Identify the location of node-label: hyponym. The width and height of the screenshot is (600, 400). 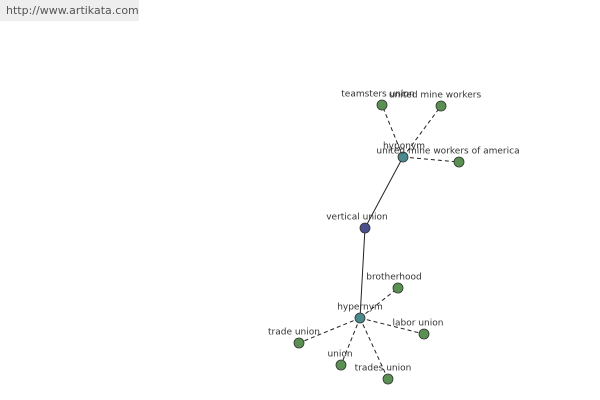
(404, 147).